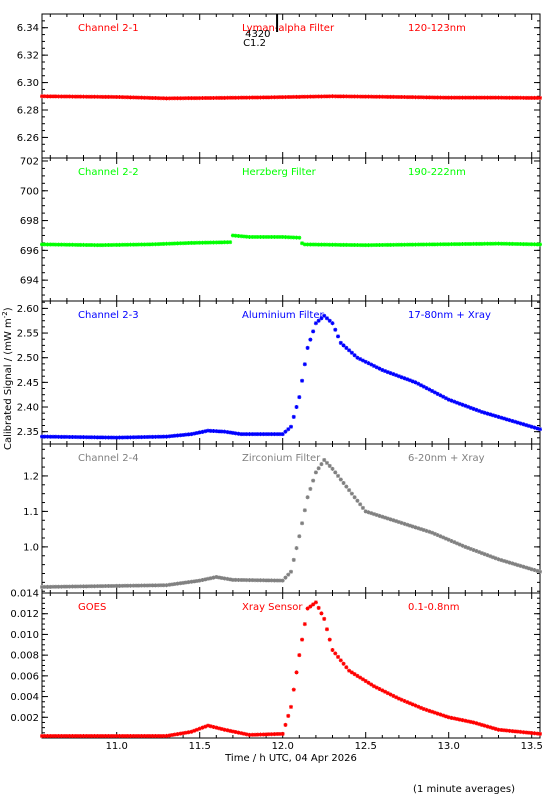  I want to click on flare-marker-class: C1.2, so click(254, 43).